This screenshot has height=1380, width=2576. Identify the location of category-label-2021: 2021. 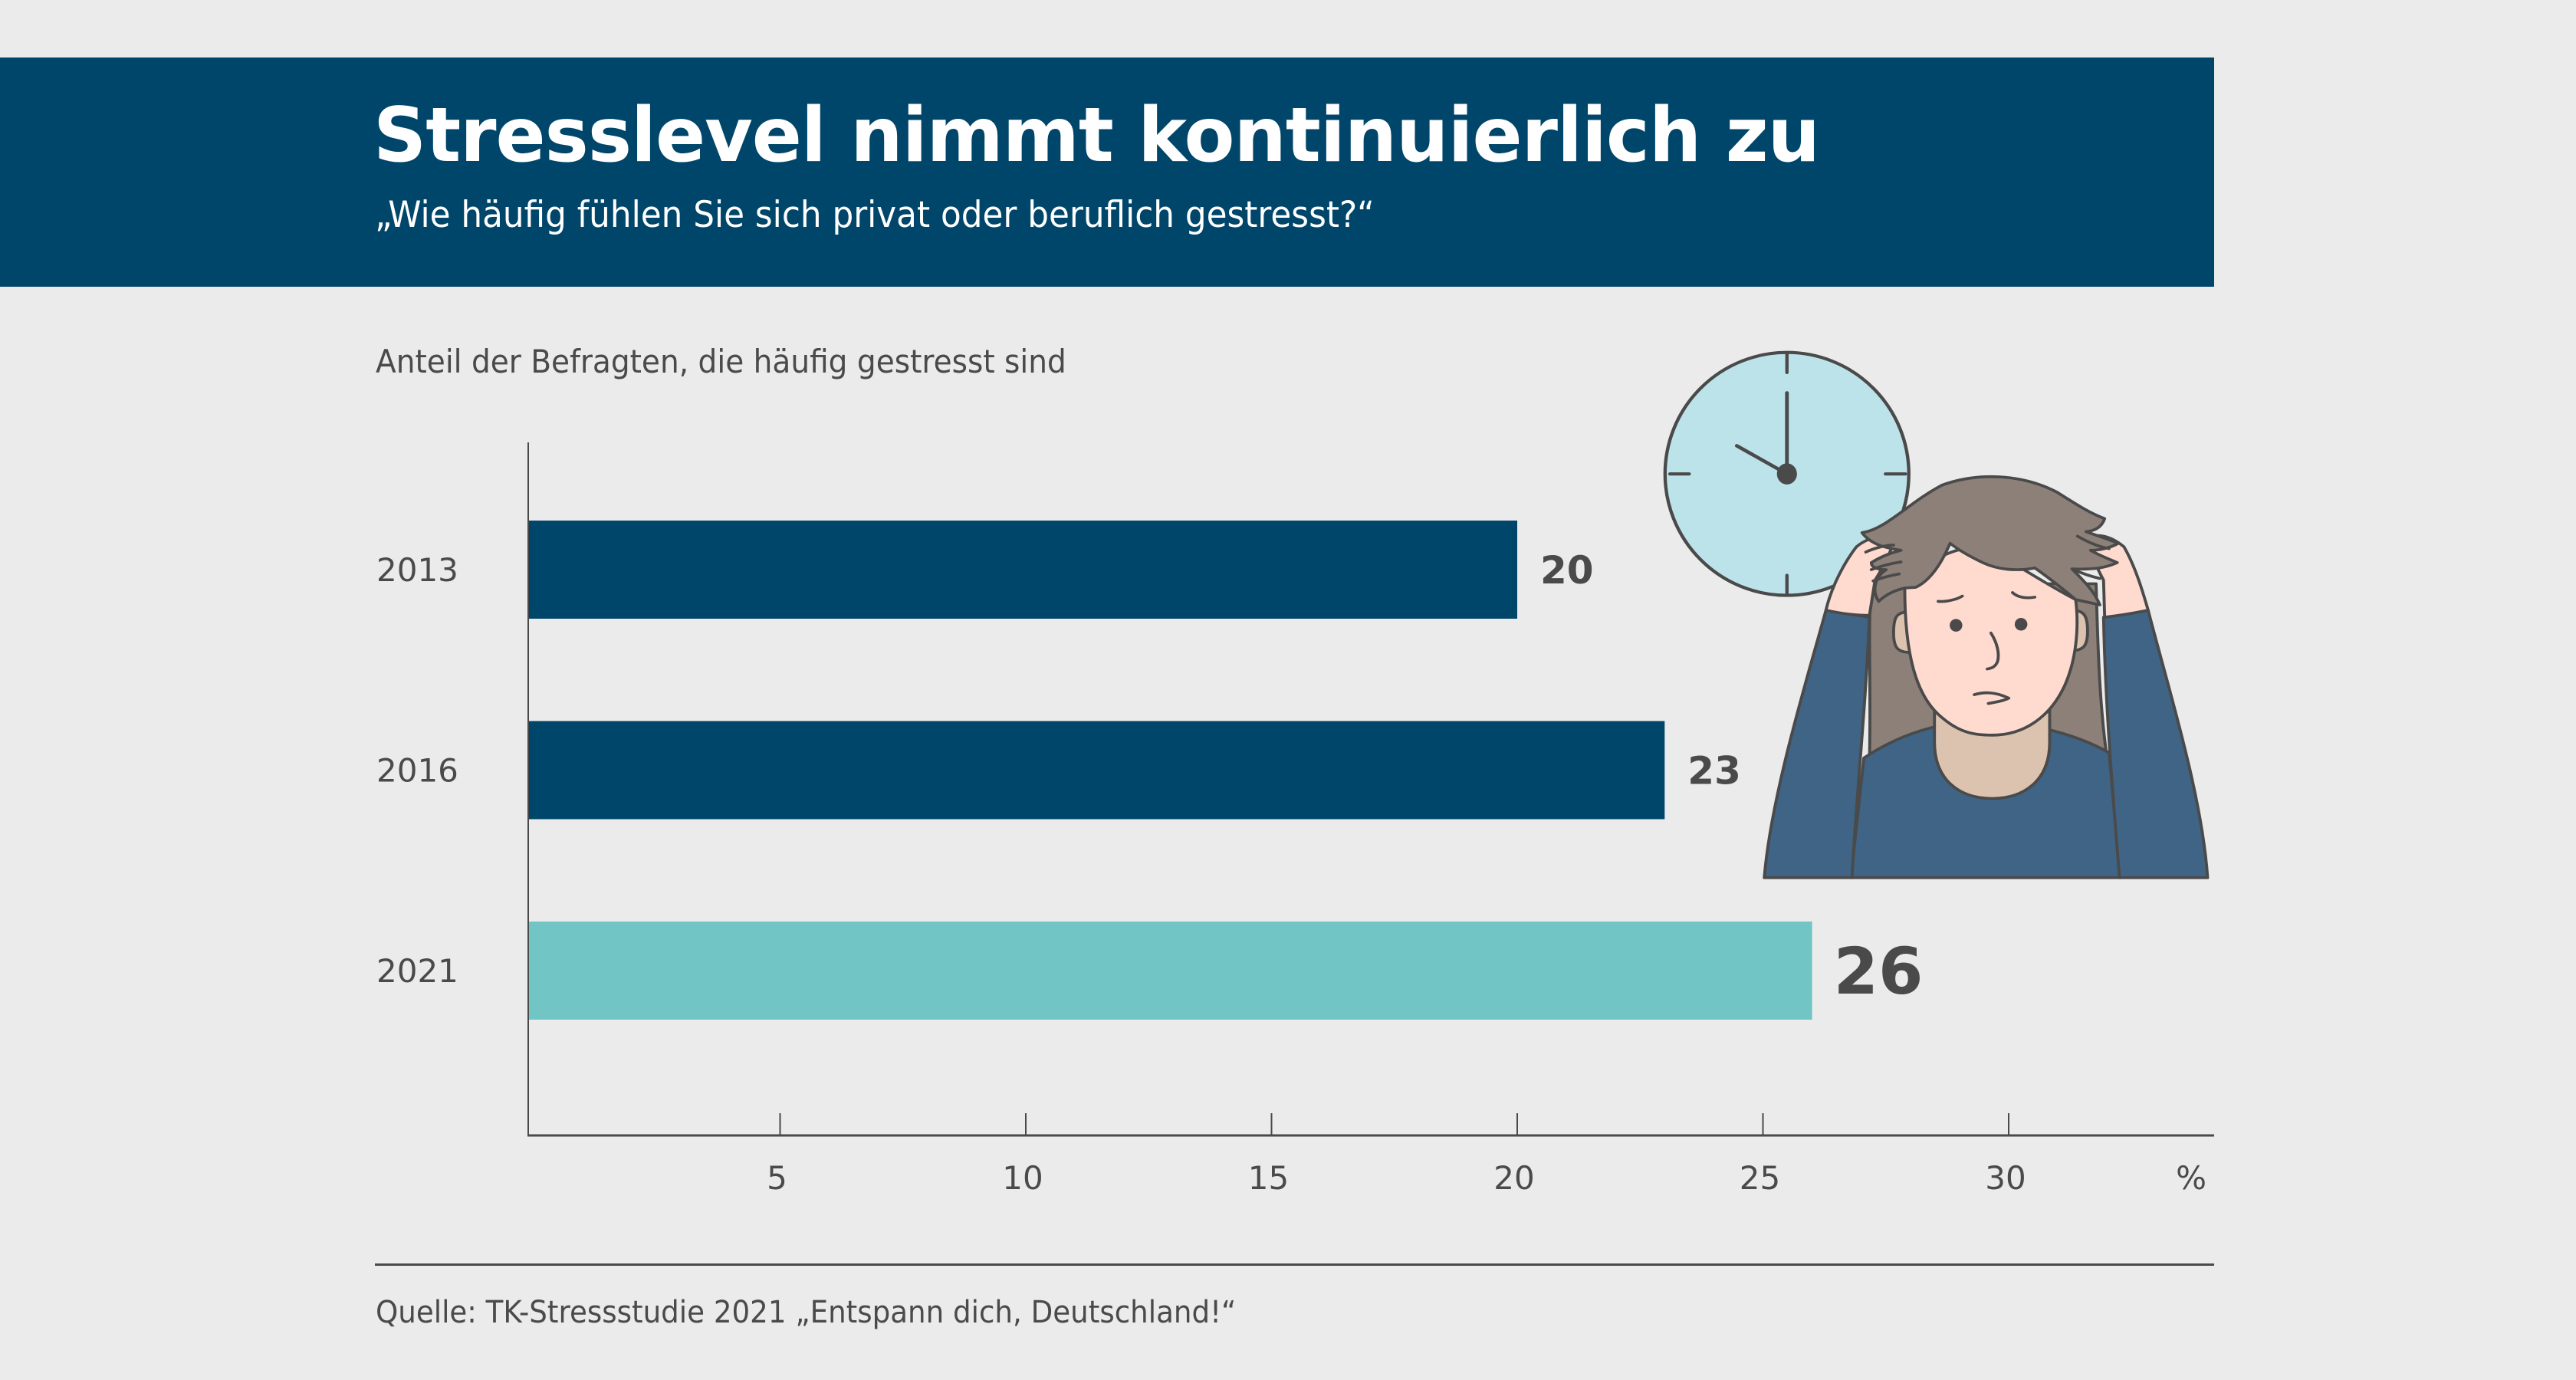
(417, 971).